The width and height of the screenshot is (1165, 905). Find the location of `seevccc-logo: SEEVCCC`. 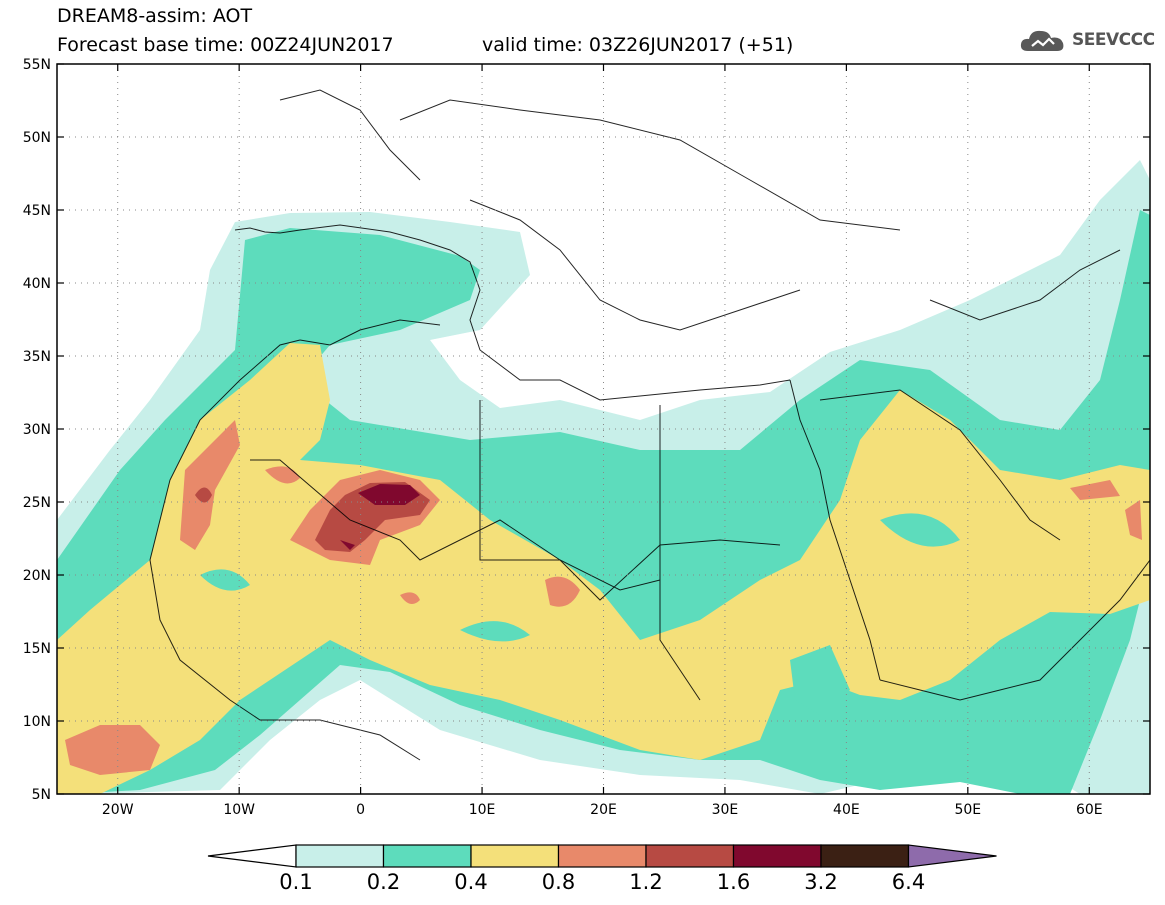

seevccc-logo: SEEVCCC is located at coordinates (1086, 40).